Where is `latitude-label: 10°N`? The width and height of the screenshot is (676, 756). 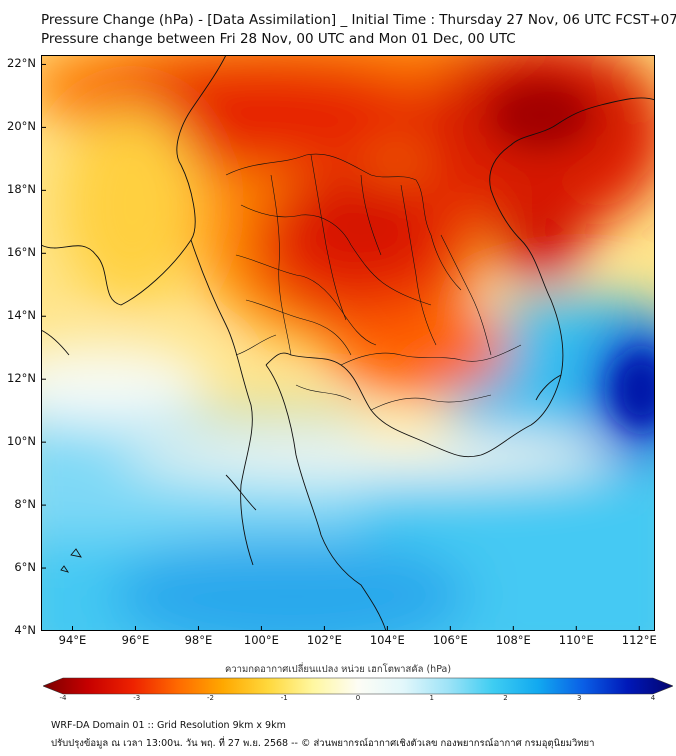
latitude-label: 10°N is located at coordinates (21, 441).